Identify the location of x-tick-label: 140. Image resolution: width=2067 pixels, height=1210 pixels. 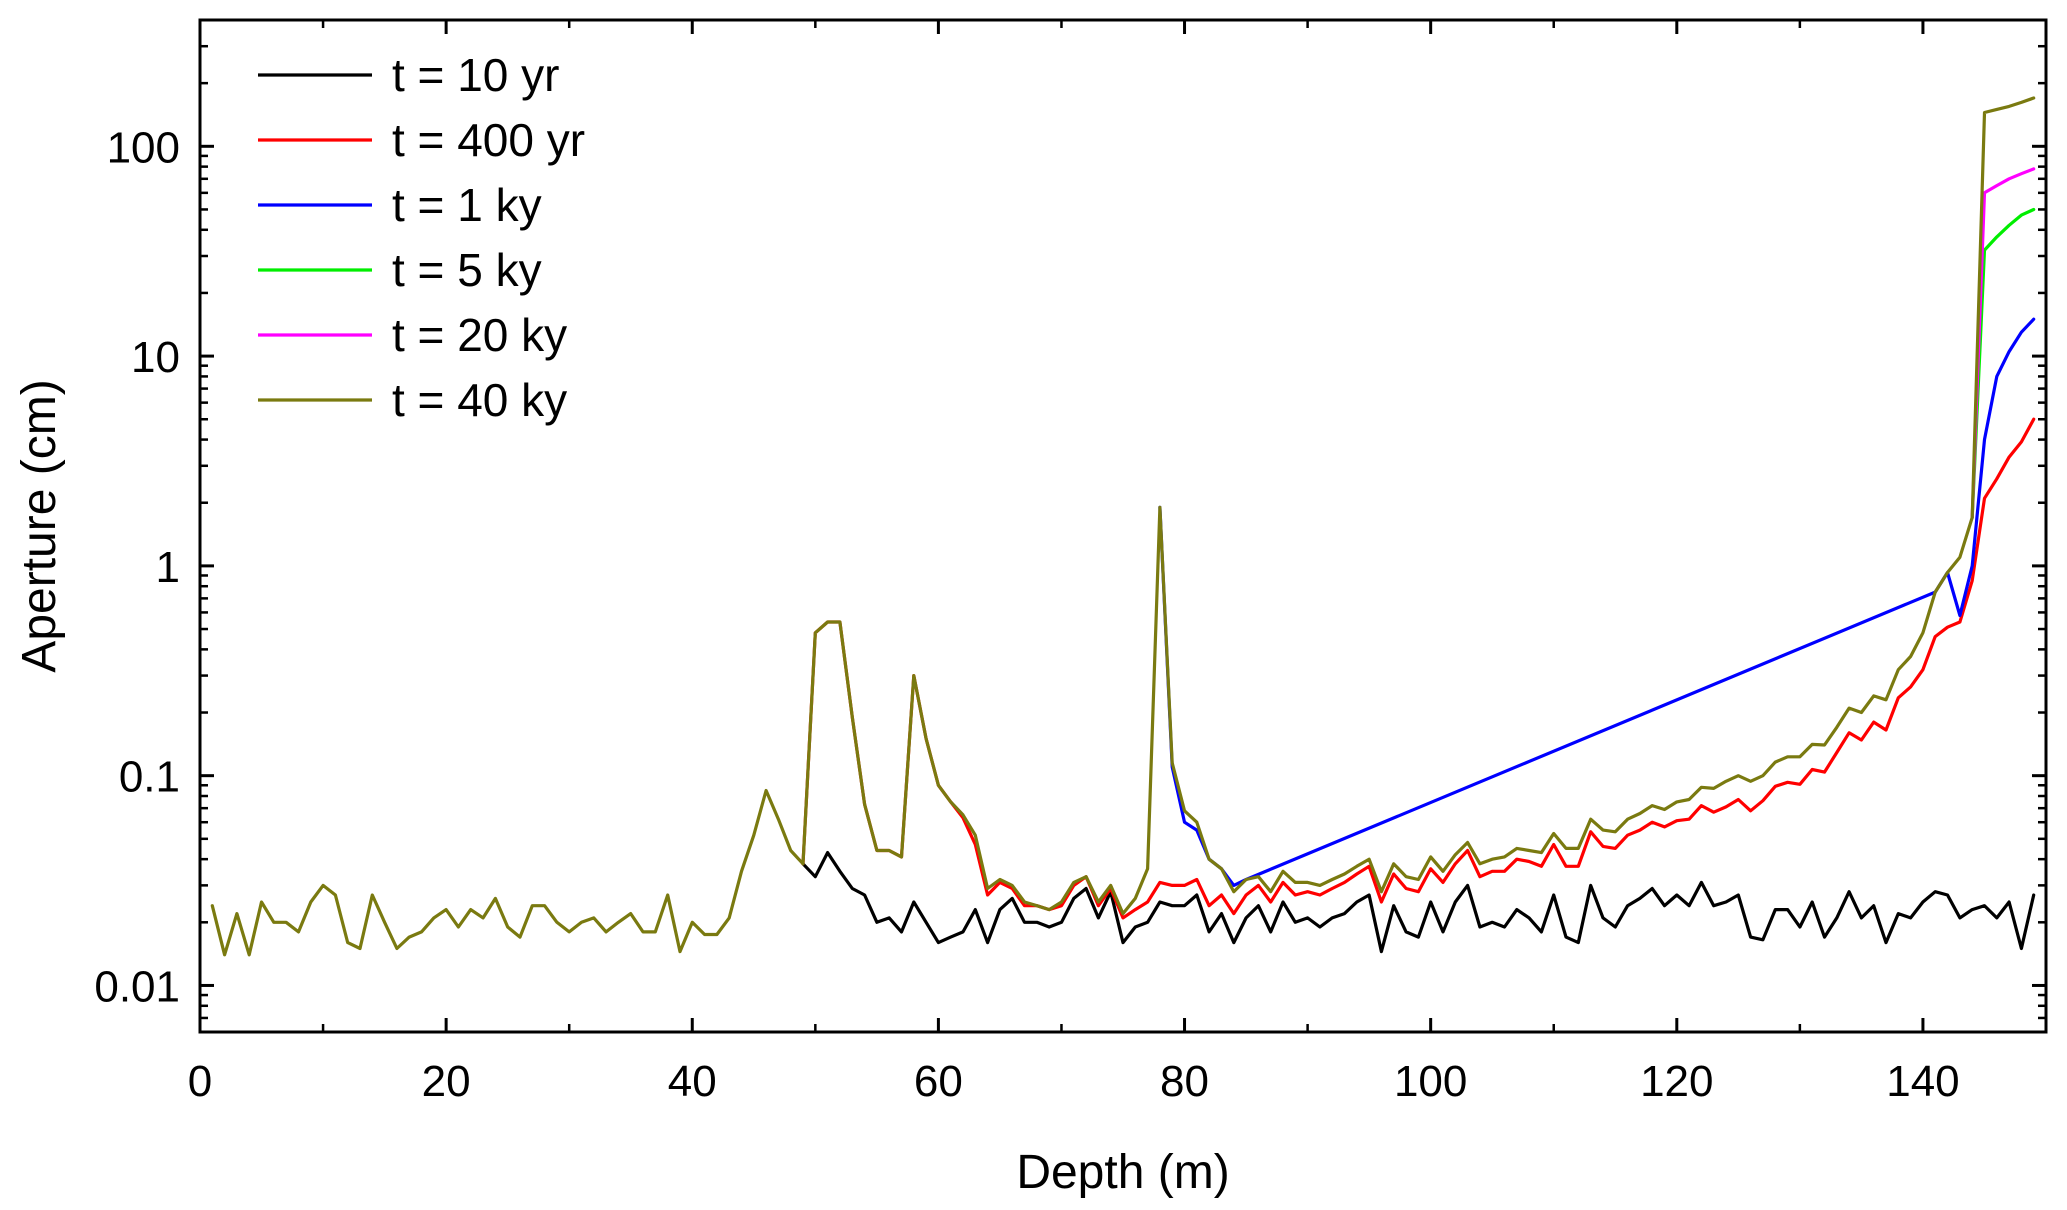
(1922, 1081).